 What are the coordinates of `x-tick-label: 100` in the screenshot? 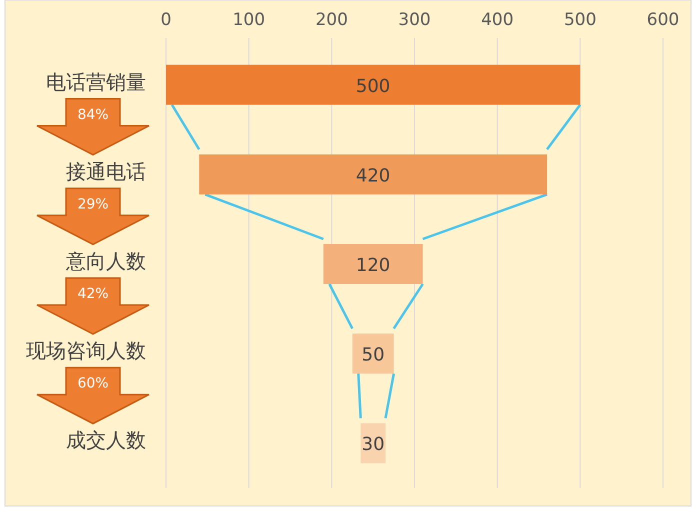 It's located at (249, 20).